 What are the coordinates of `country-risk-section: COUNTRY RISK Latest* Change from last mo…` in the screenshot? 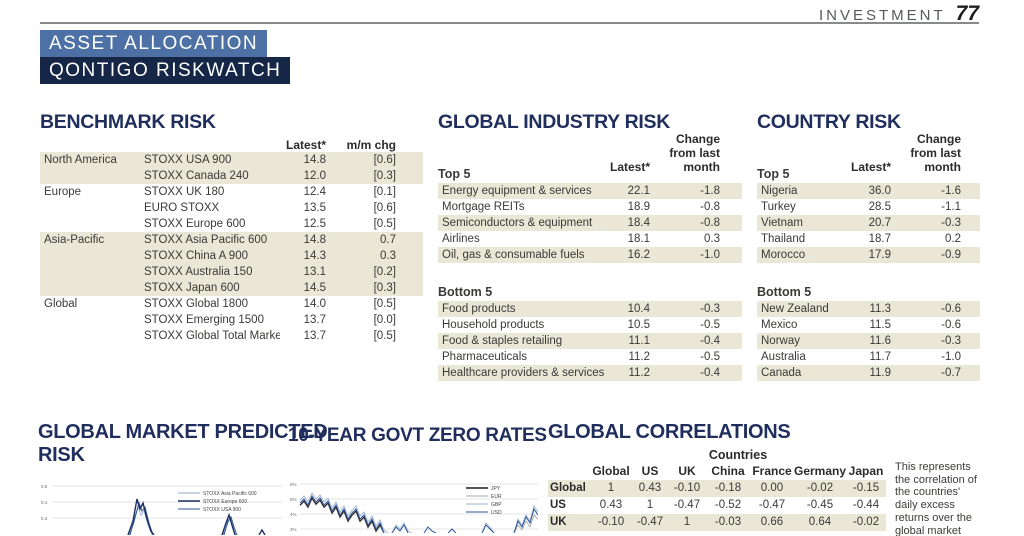 It's located at (868, 246).